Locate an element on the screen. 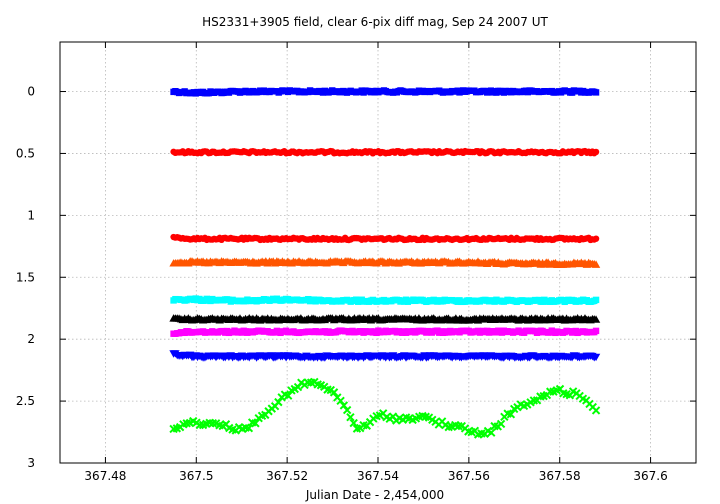 The height and width of the screenshot is (504, 720). y-tick-label: 2.5 is located at coordinates (25, 401).